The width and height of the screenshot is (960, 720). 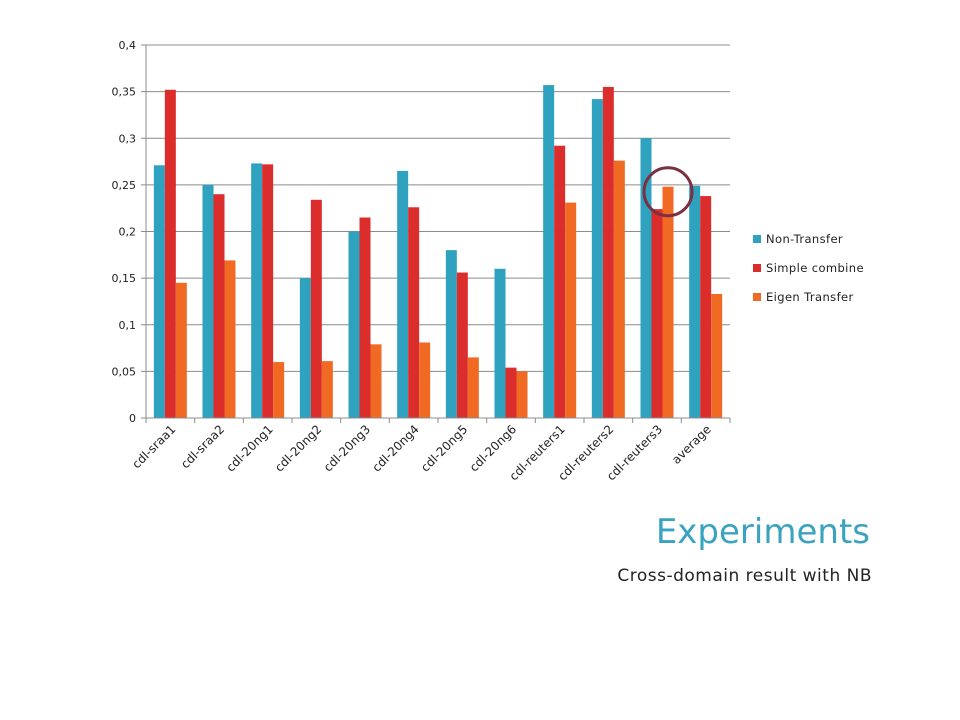 What do you see at coordinates (762, 532) in the screenshot?
I see `slide-title: Experiments` at bounding box center [762, 532].